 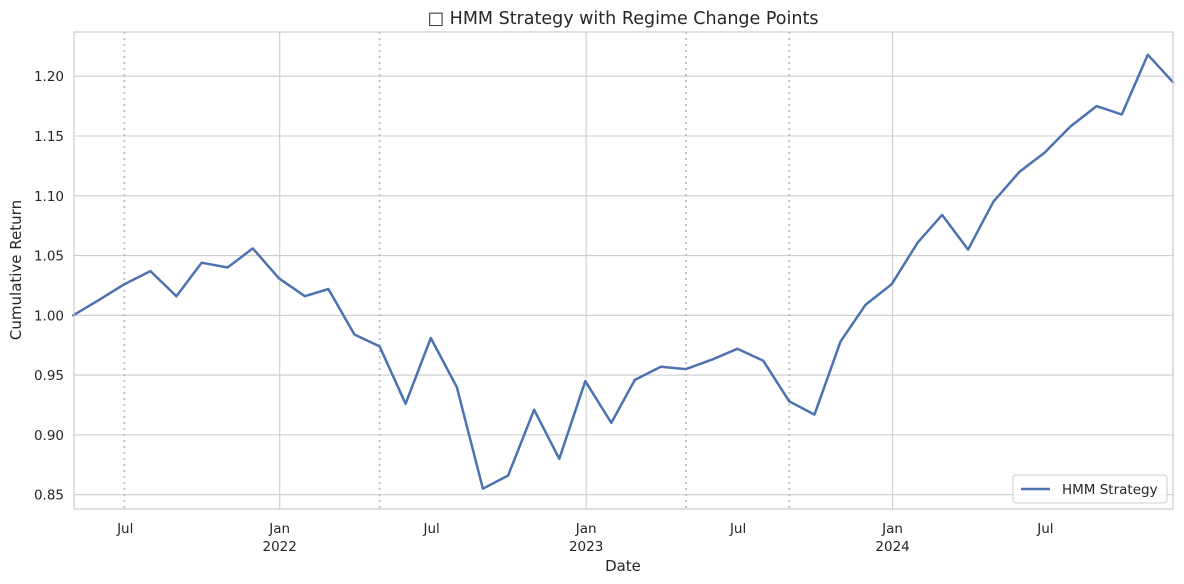 What do you see at coordinates (49, 77) in the screenshot?
I see `y-tick-label: 1.20` at bounding box center [49, 77].